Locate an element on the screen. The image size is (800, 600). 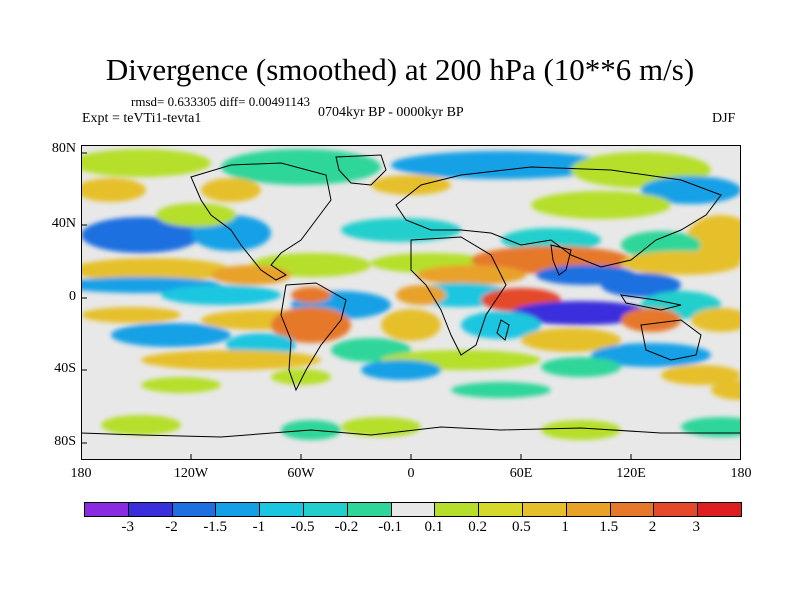
colorbar-label: 0.1 is located at coordinates (434, 527).